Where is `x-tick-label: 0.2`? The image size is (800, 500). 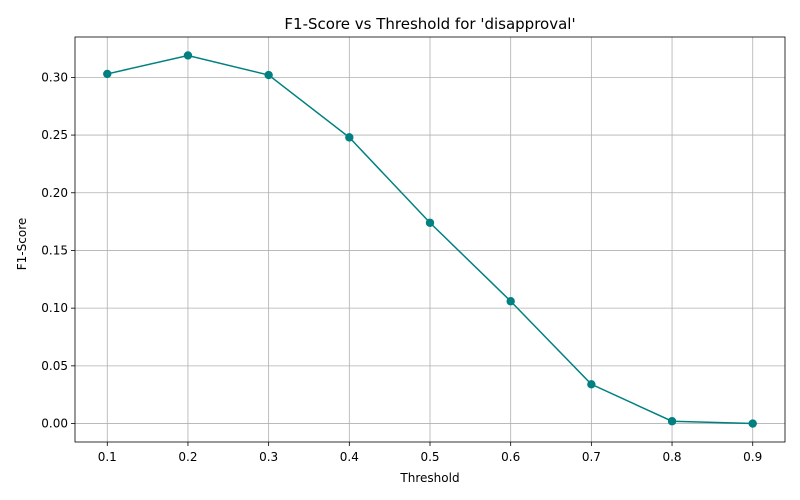
x-tick-label: 0.2 is located at coordinates (187, 457).